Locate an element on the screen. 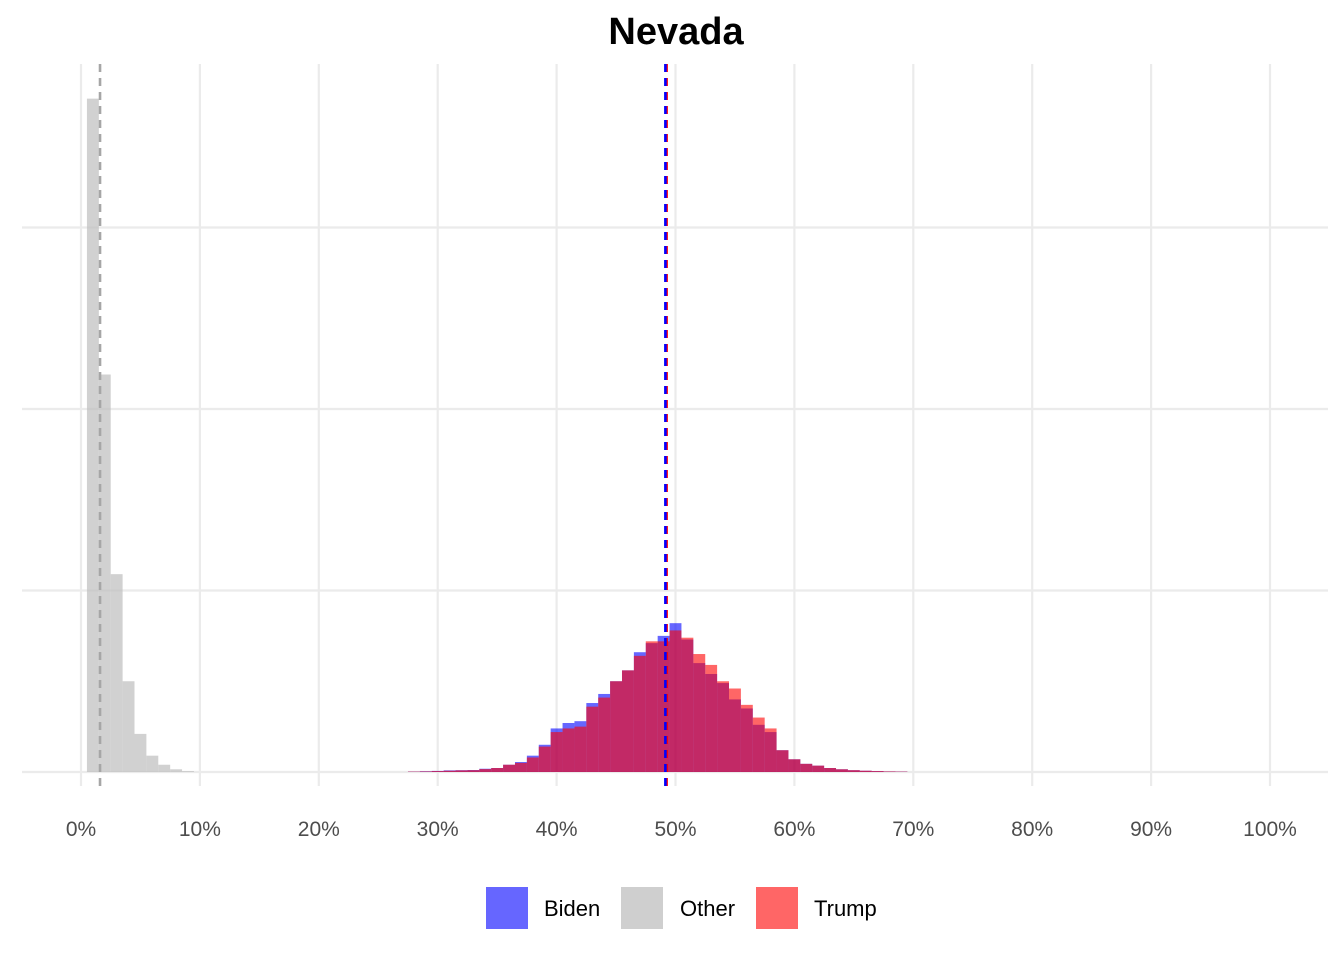 The height and width of the screenshot is (960, 1344). legend-label-biden: Biden is located at coordinates (572, 908).